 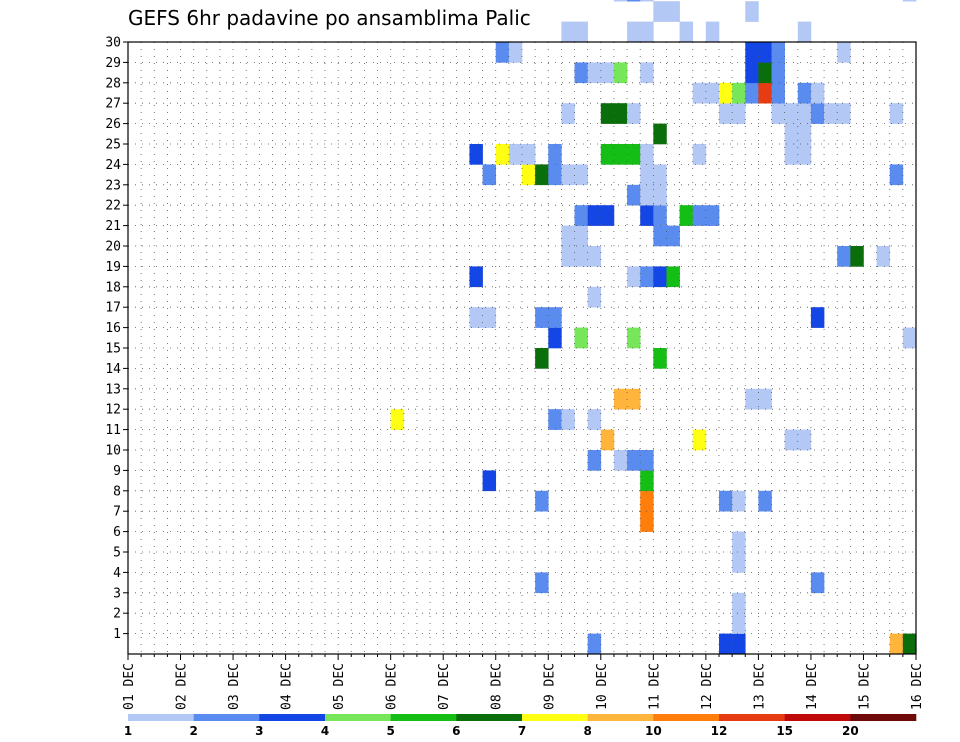 What do you see at coordinates (113, 349) in the screenshot?
I see `y-tick-label: 15` at bounding box center [113, 349].